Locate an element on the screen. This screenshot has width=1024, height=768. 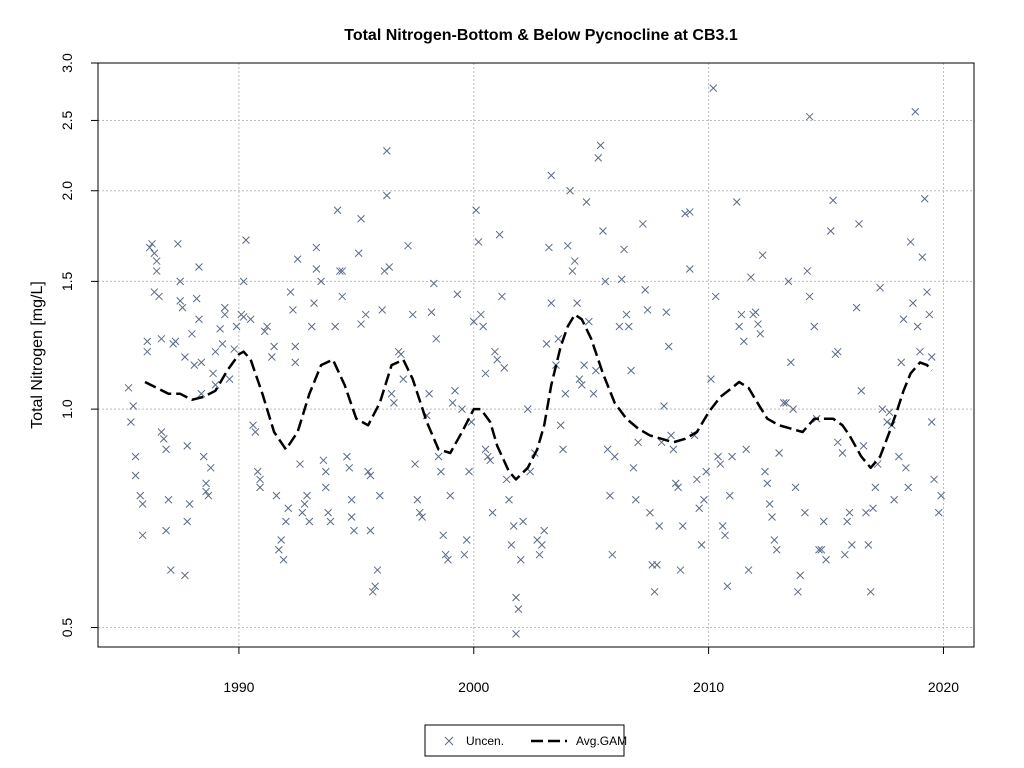
y-tick-label: 2.5 is located at coordinates (67, 121).